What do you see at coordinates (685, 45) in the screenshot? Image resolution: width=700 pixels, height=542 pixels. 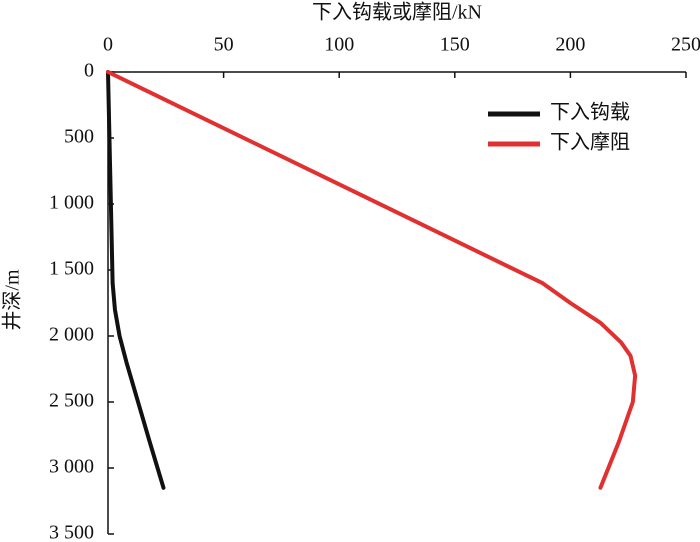 I see `x-tick-label: 250` at bounding box center [685, 45].